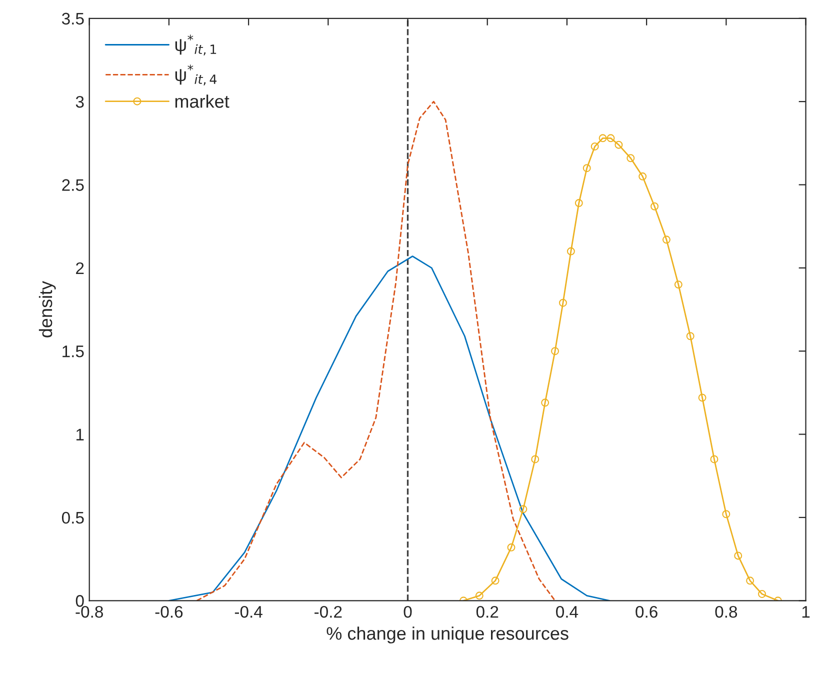 The height and width of the screenshot is (681, 835). I want to click on legend-label: ψ$^{*}$$_{it,1}$, so click(195, 45).